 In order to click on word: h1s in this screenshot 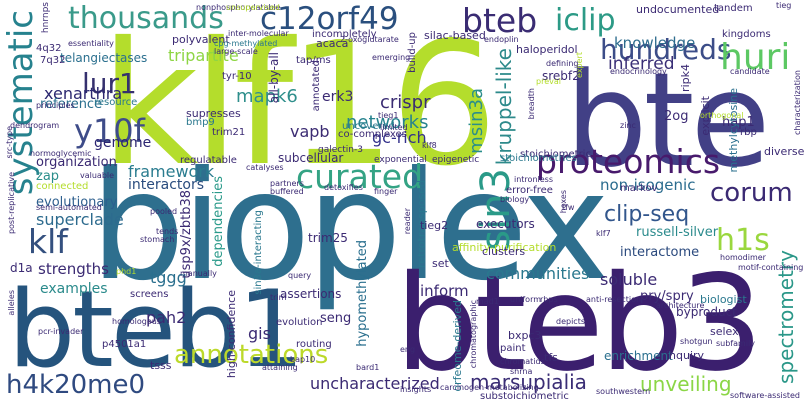, I will do `click(743, 240)`.